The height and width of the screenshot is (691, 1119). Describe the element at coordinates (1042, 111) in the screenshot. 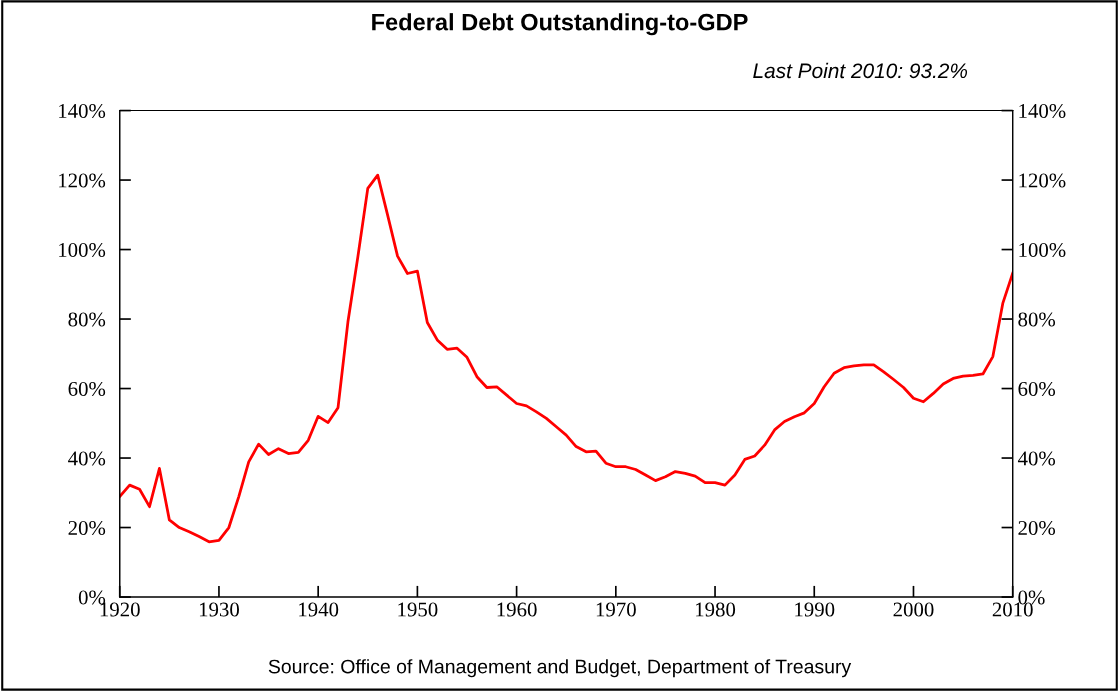

I see `y2-tick-label: 140%` at that location.